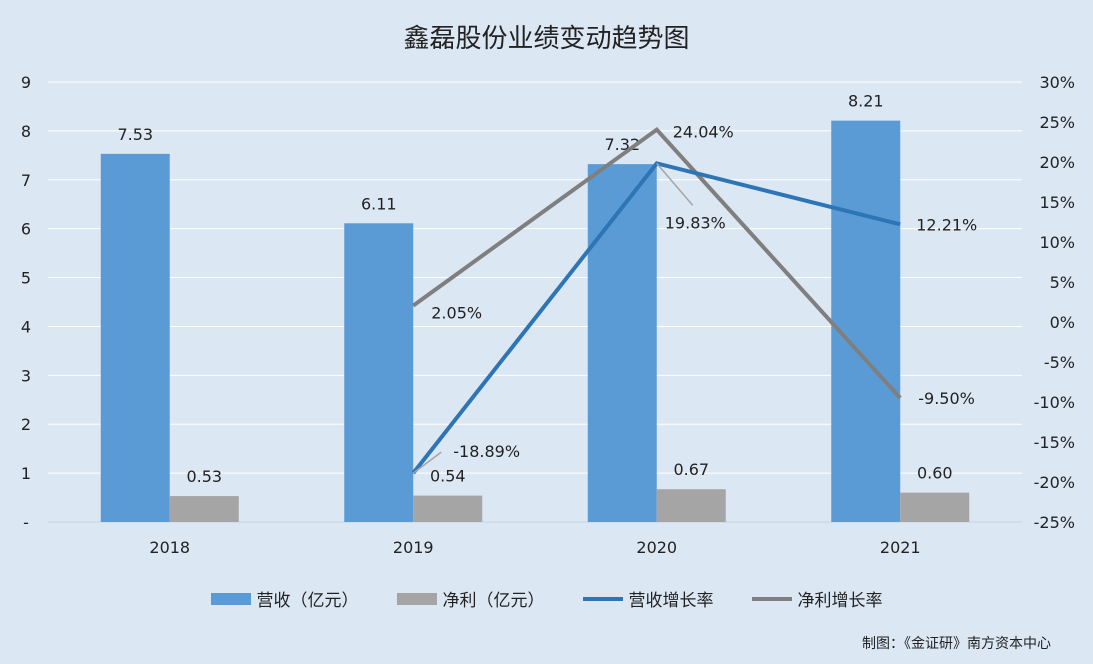 This screenshot has width=1093, height=664. What do you see at coordinates (671, 601) in the screenshot?
I see `legend-label-revenue-growth: 营收增长率` at bounding box center [671, 601].